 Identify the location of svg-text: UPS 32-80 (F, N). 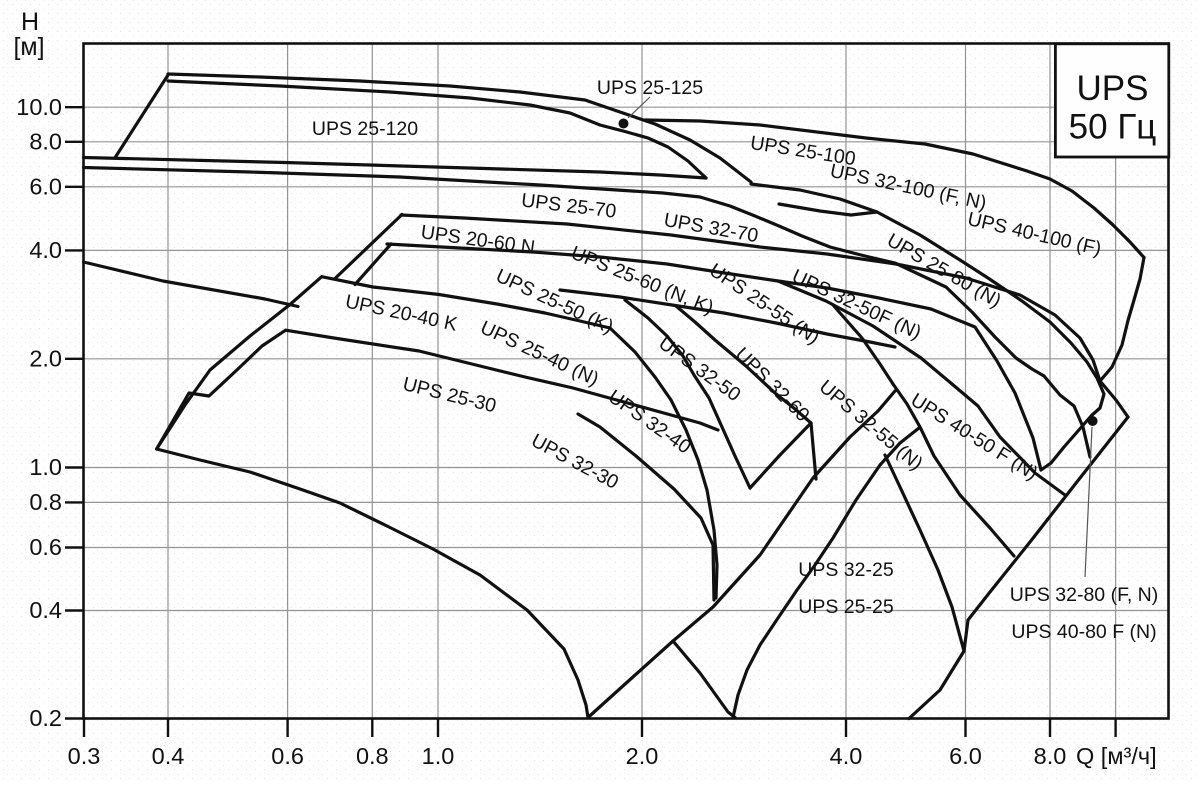
(1084, 595).